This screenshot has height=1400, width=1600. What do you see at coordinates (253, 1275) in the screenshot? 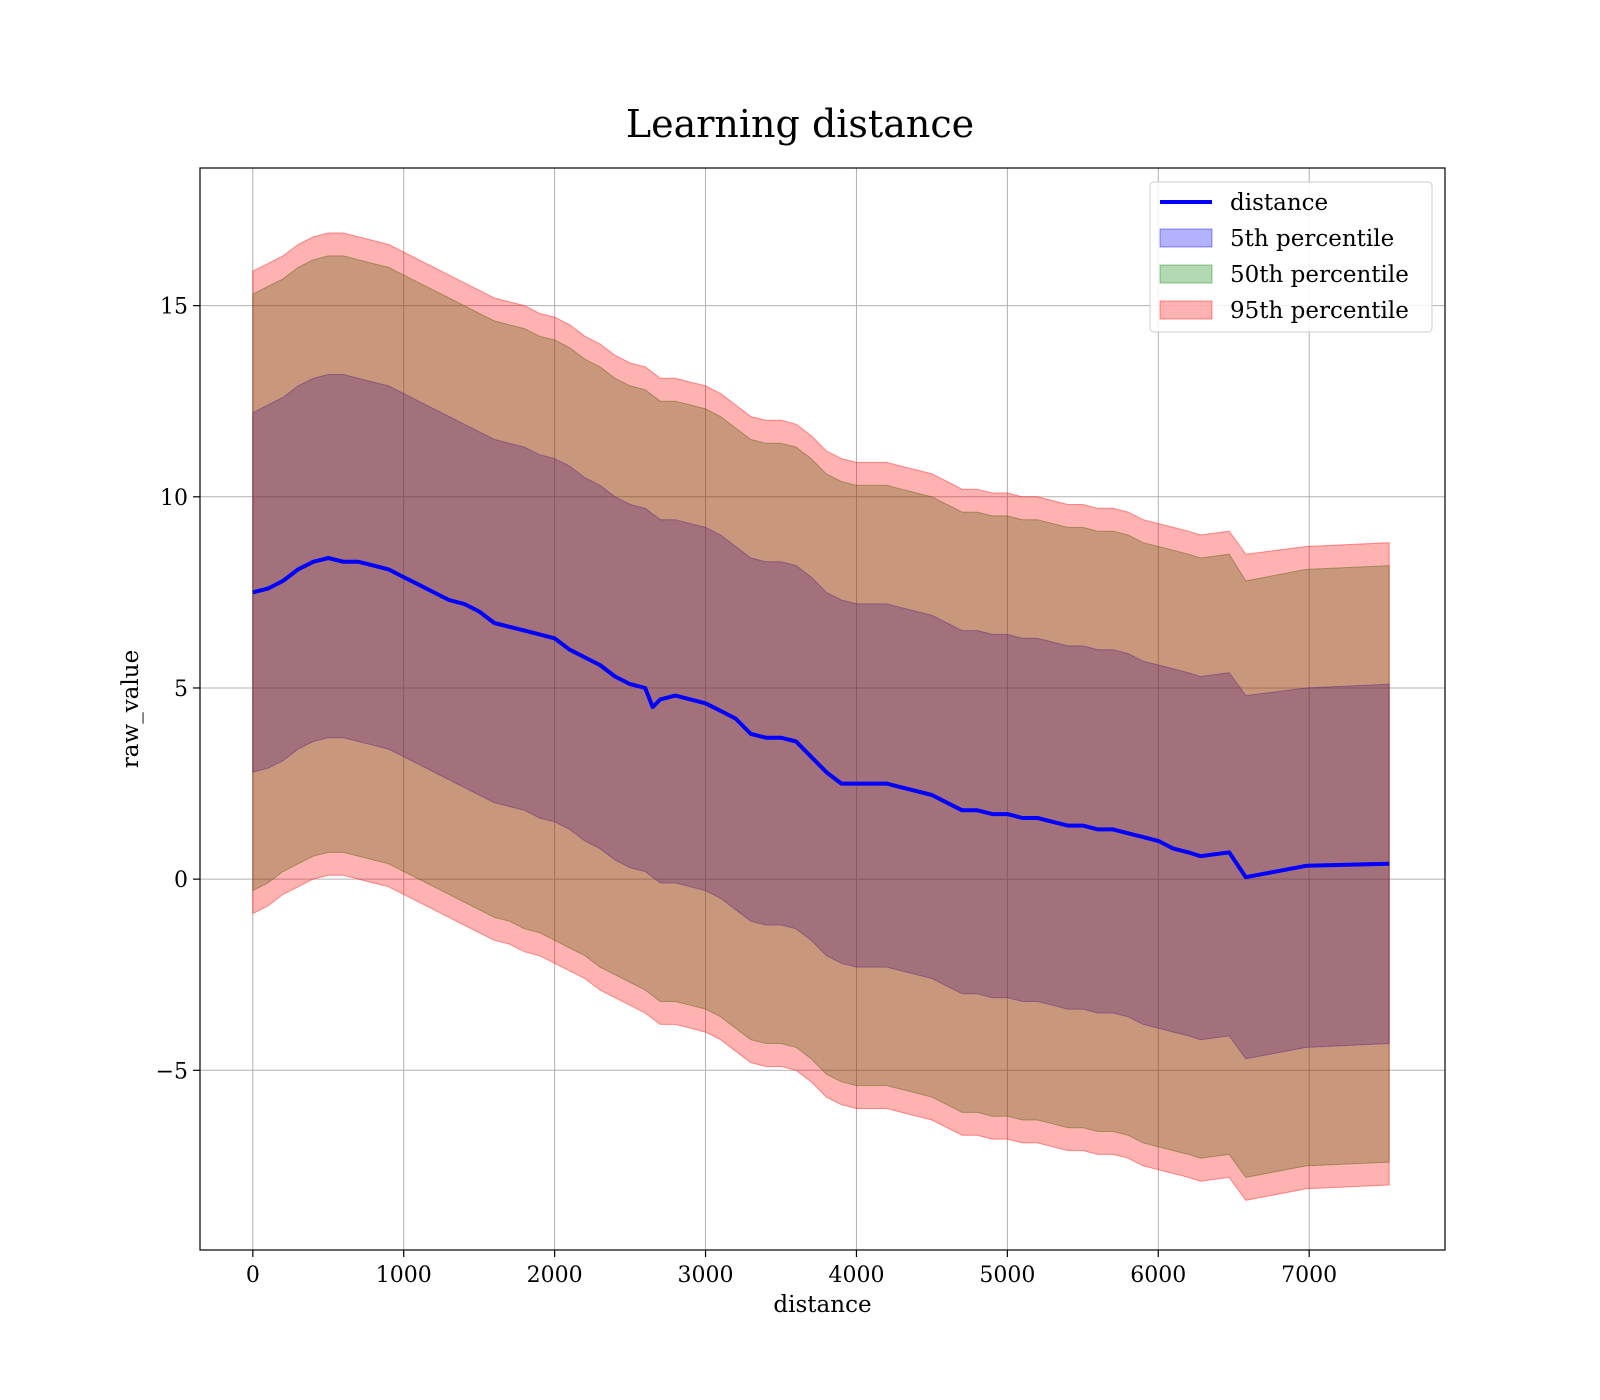
I see `x-tick-label: 0` at bounding box center [253, 1275].